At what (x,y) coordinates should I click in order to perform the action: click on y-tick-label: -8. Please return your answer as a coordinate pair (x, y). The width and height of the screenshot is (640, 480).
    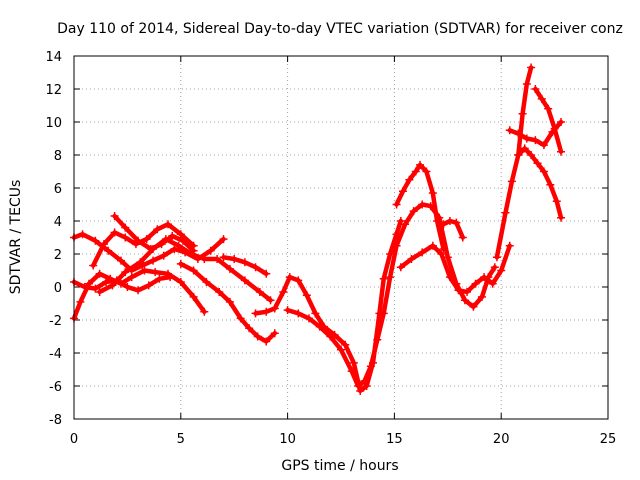
    Looking at the image, I should click on (55, 420).